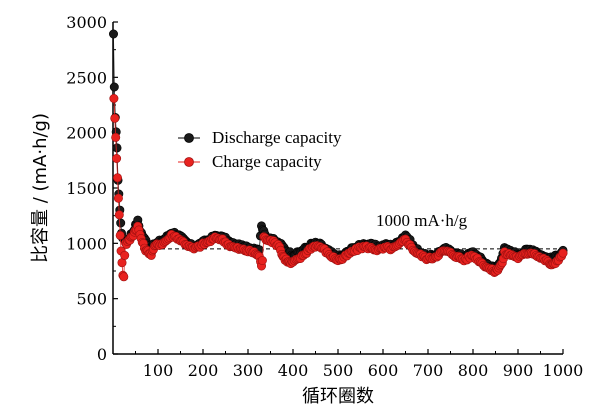  I want to click on legend-label-charge: Charge capacity, so click(267, 161).